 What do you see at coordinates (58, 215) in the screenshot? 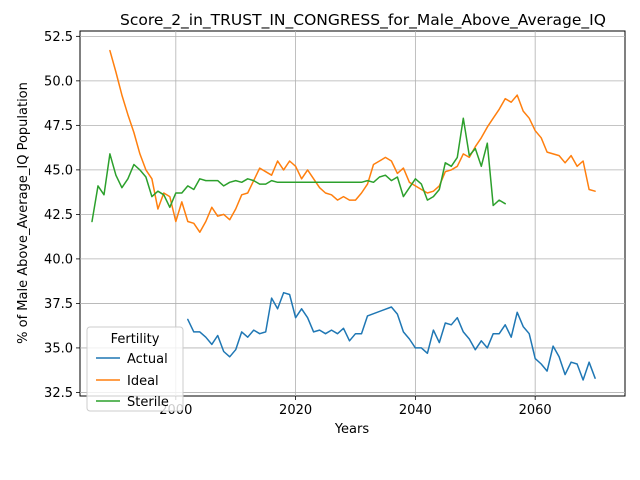
I see `y-tick-label: 42.5` at bounding box center [58, 215].